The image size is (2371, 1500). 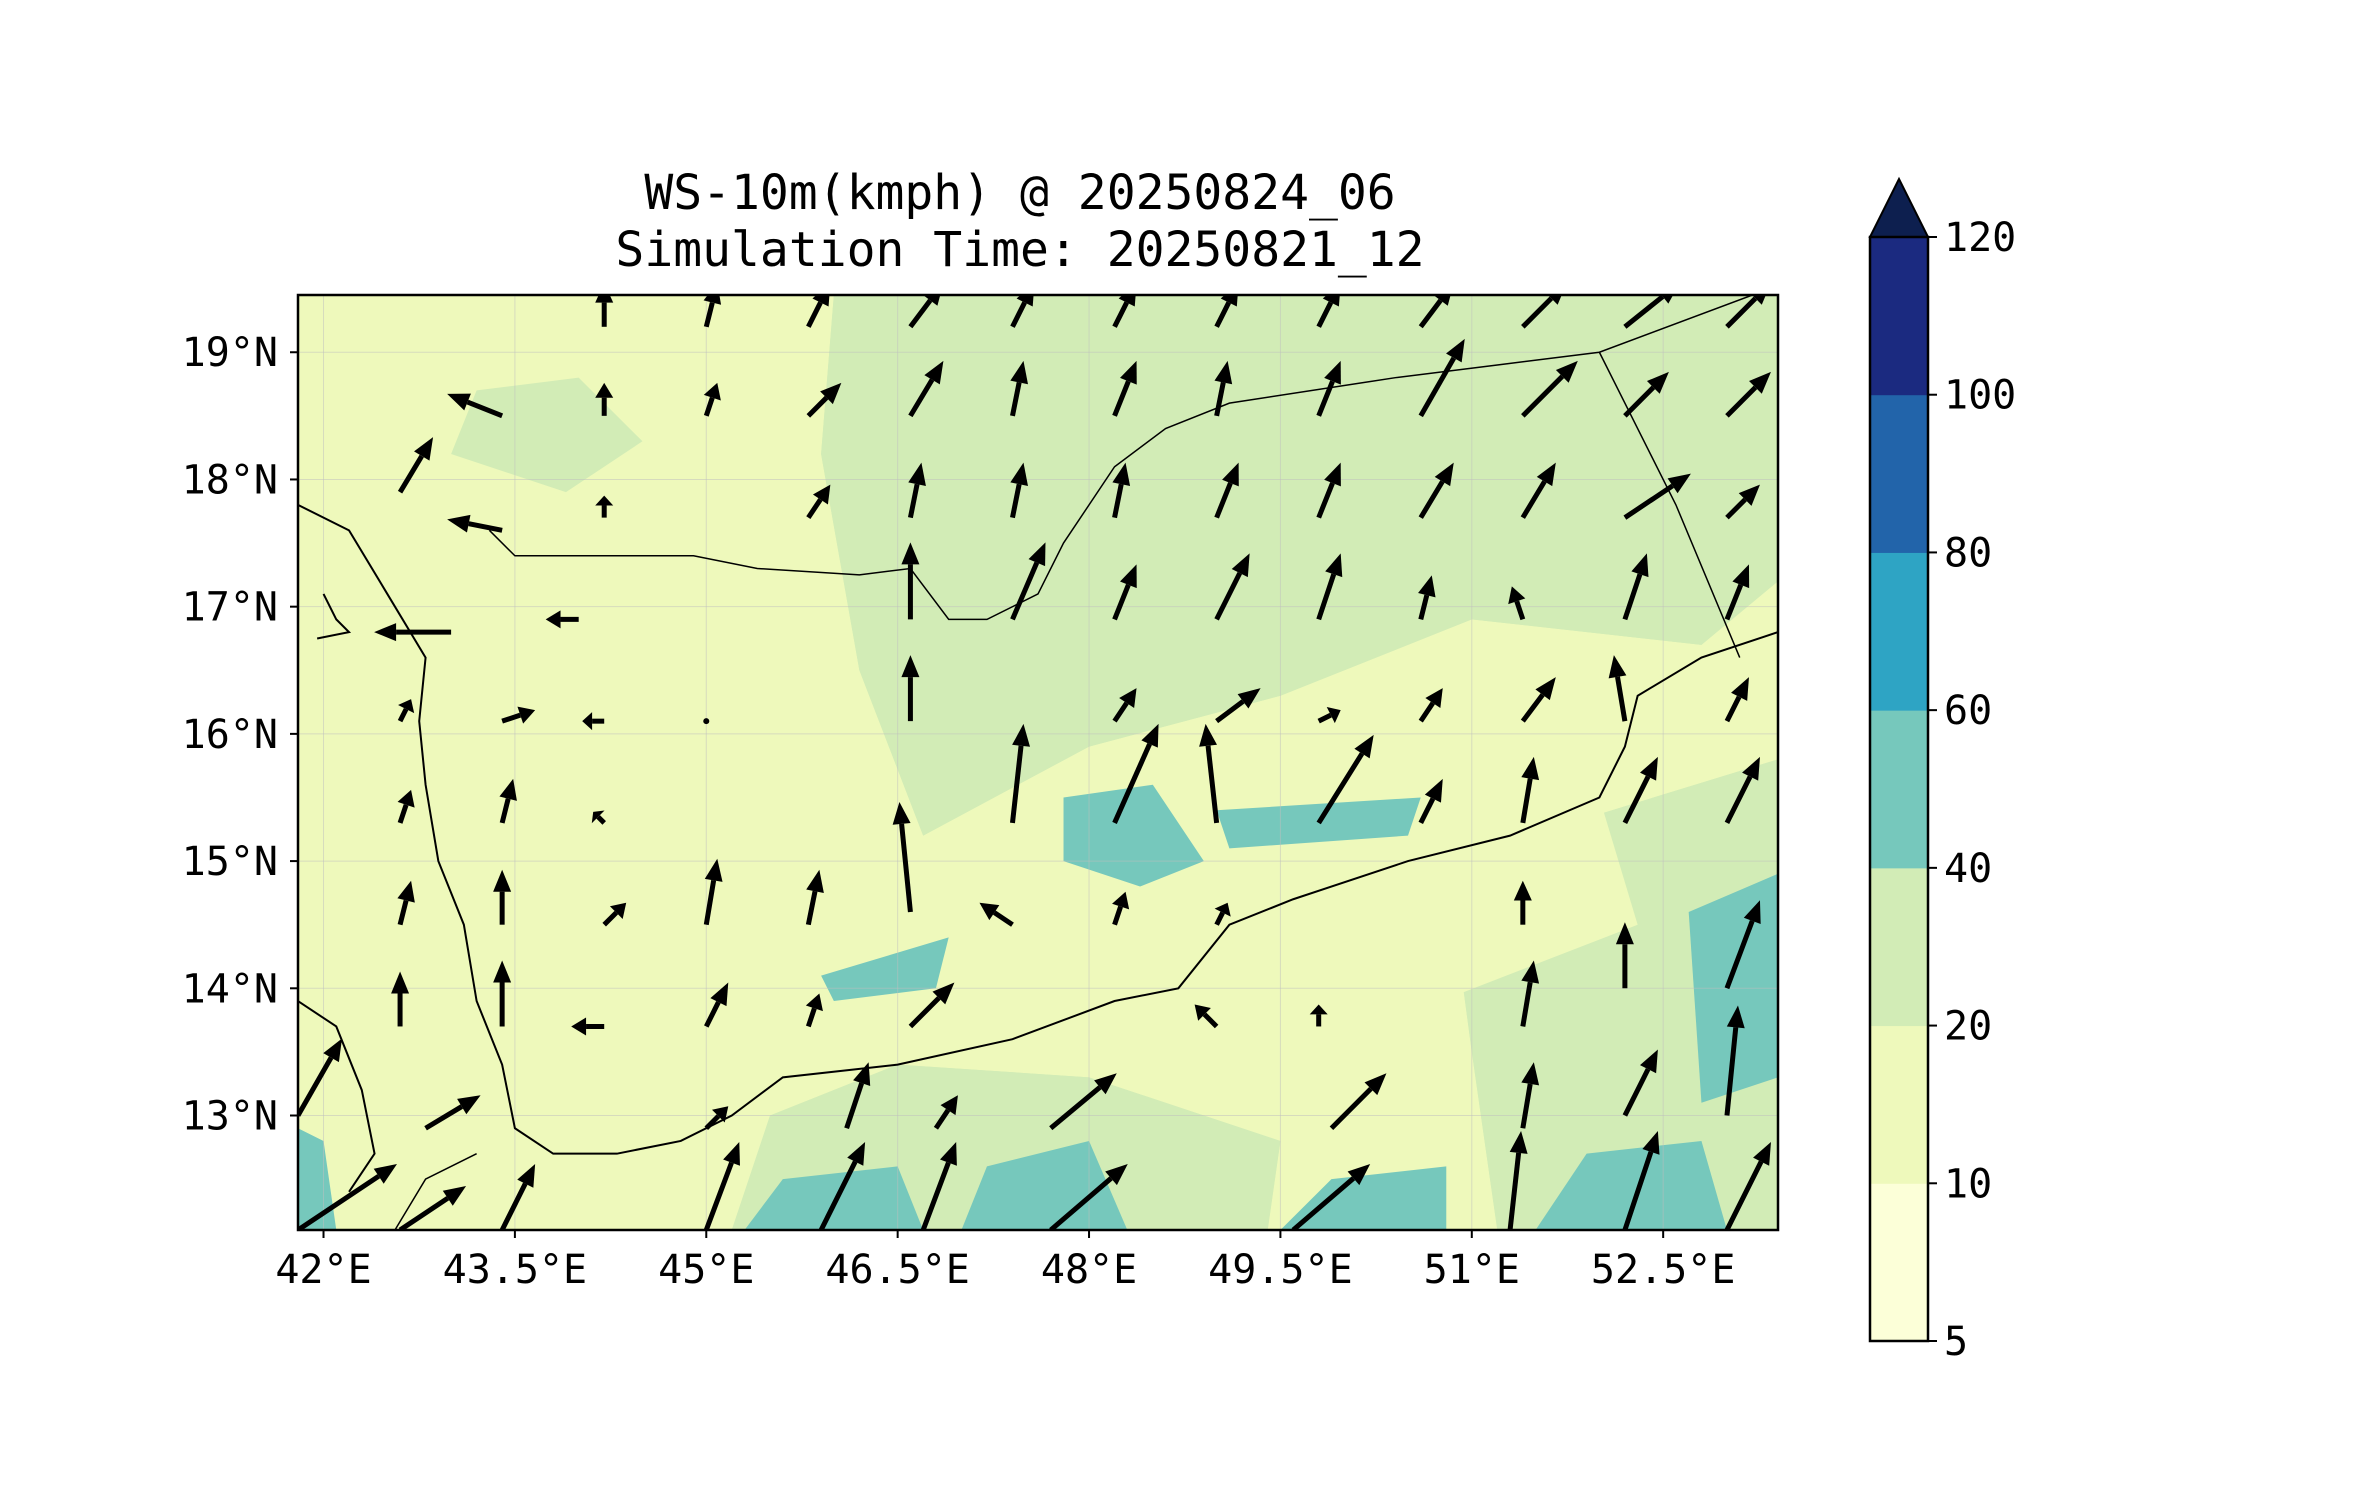 I want to click on lon-tick-label: 51°E, so click(x=1472, y=1270).